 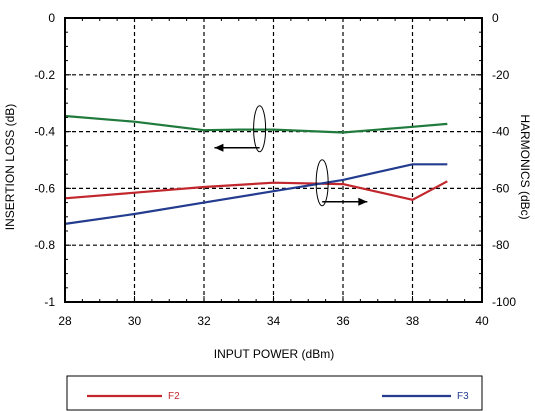 I want to click on y-left-tick-label: -0.8, so click(x=44, y=245).